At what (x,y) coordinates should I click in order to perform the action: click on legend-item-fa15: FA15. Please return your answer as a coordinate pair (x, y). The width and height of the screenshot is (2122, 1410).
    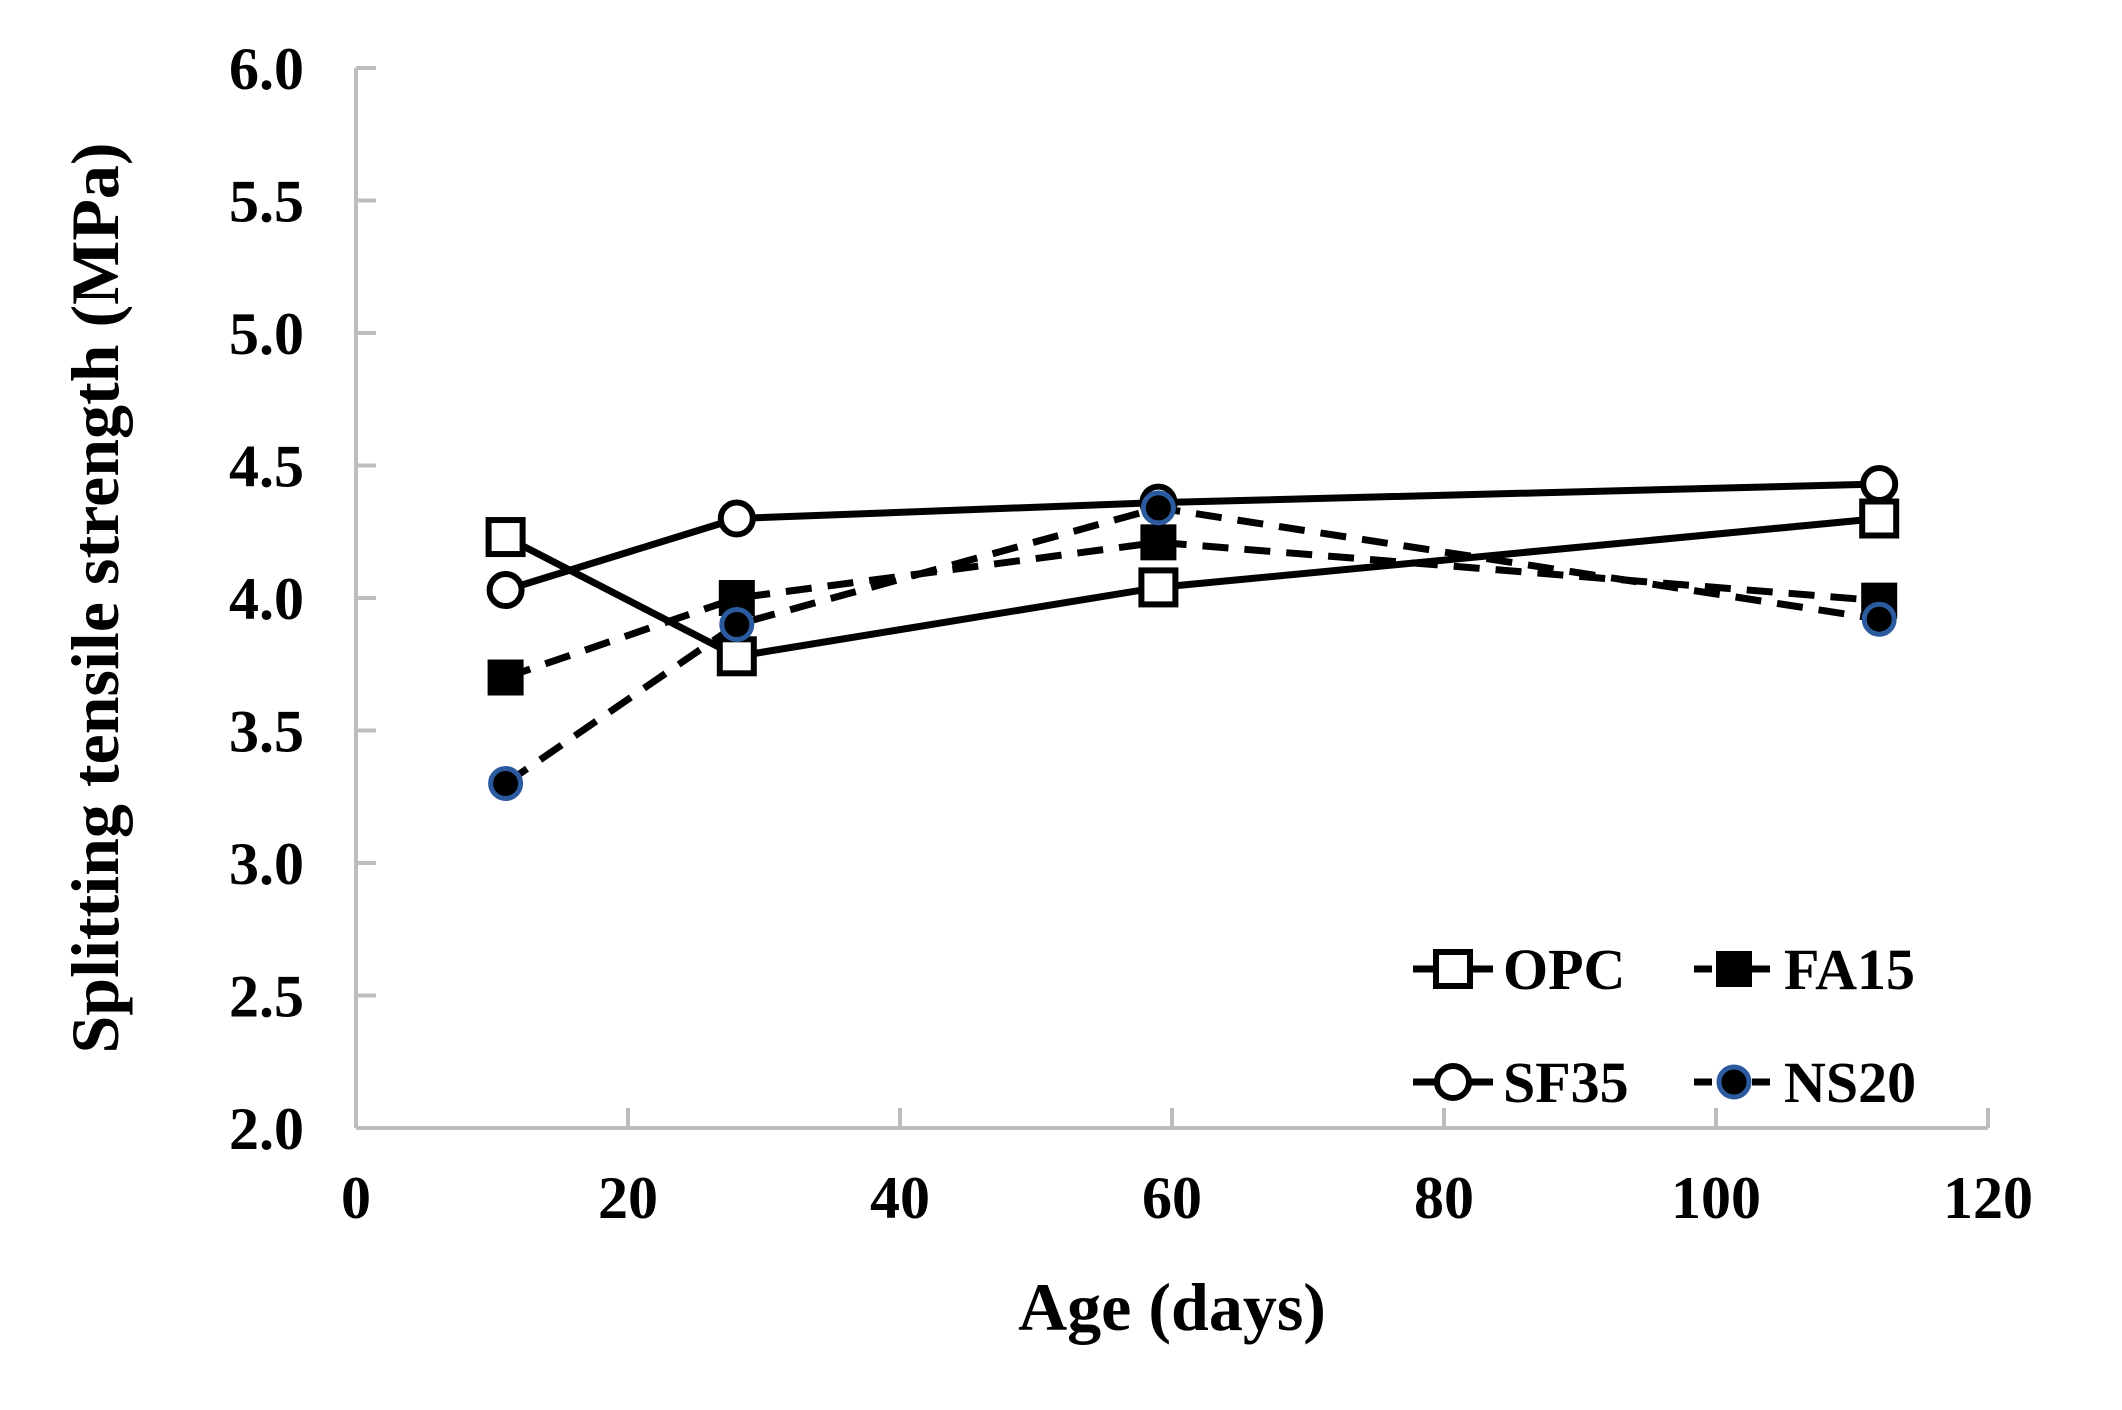
    Looking at the image, I should click on (1804, 969).